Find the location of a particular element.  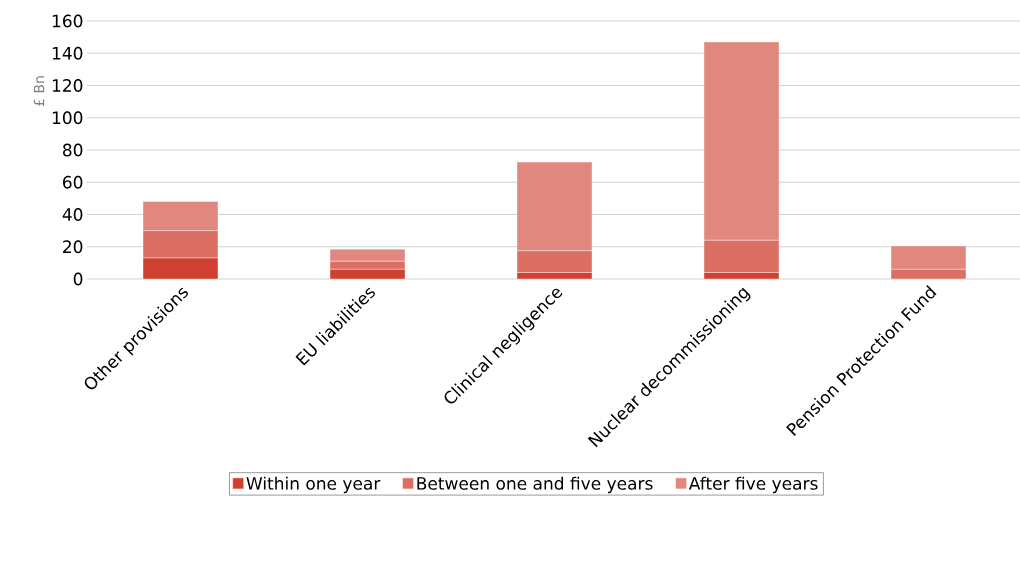

y-tick-label: 120 is located at coordinates (67, 85).